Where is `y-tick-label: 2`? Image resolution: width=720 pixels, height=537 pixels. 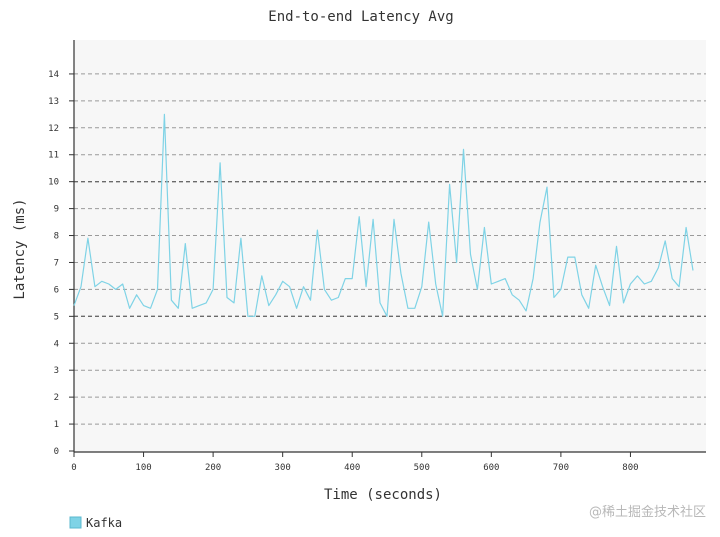 y-tick-label: 2 is located at coordinates (56, 398).